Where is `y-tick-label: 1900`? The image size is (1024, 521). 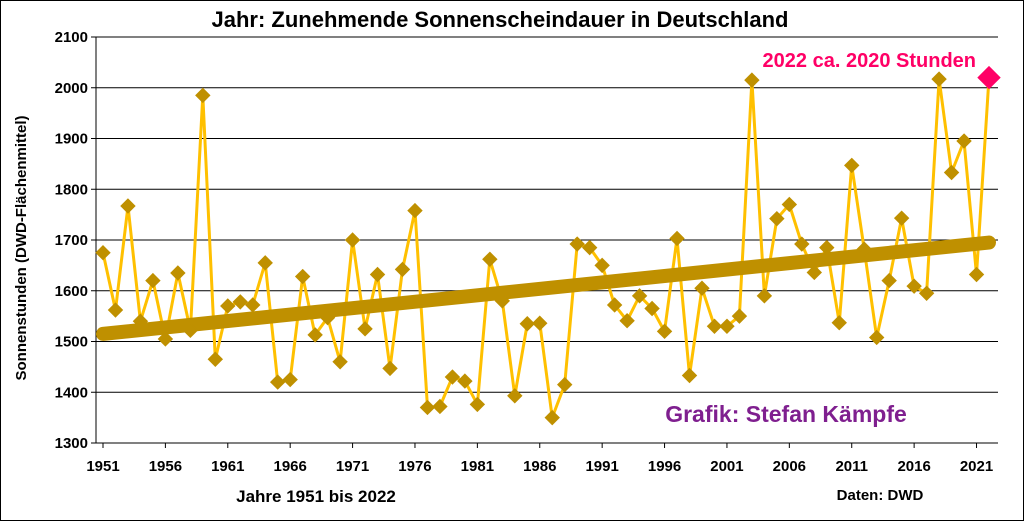 y-tick-label: 1900 is located at coordinates (71, 139).